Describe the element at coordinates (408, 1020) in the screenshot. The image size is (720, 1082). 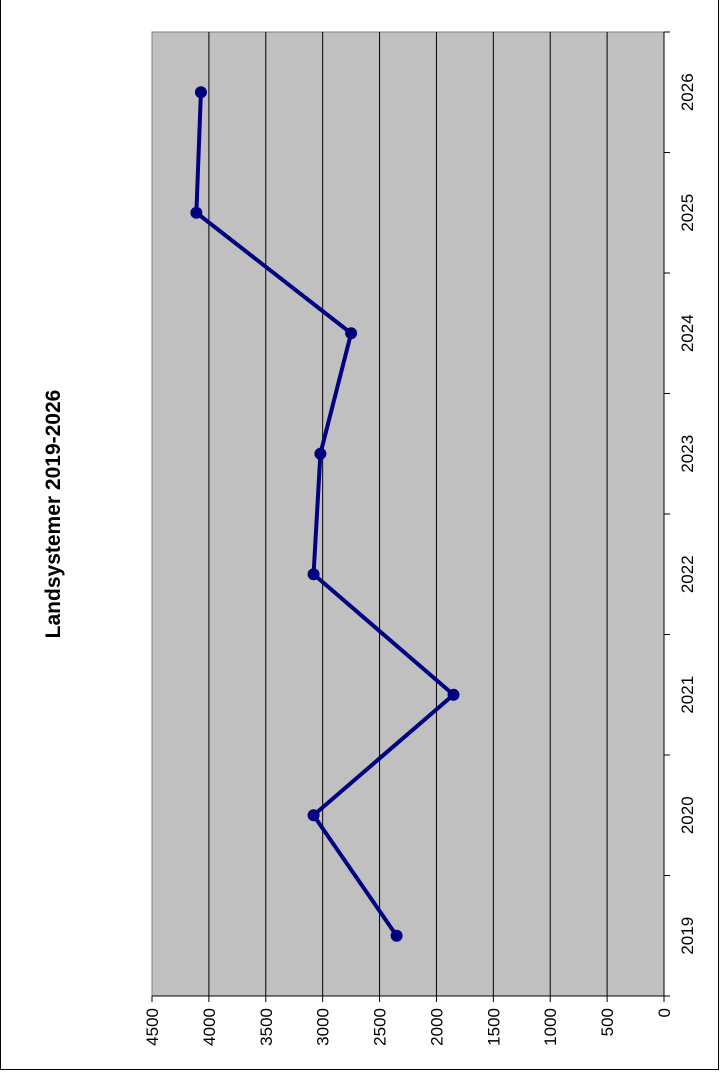
I see `y-axis: 0 500 1000 1500 2000 2500 3000 3500 4000 4500` at that location.